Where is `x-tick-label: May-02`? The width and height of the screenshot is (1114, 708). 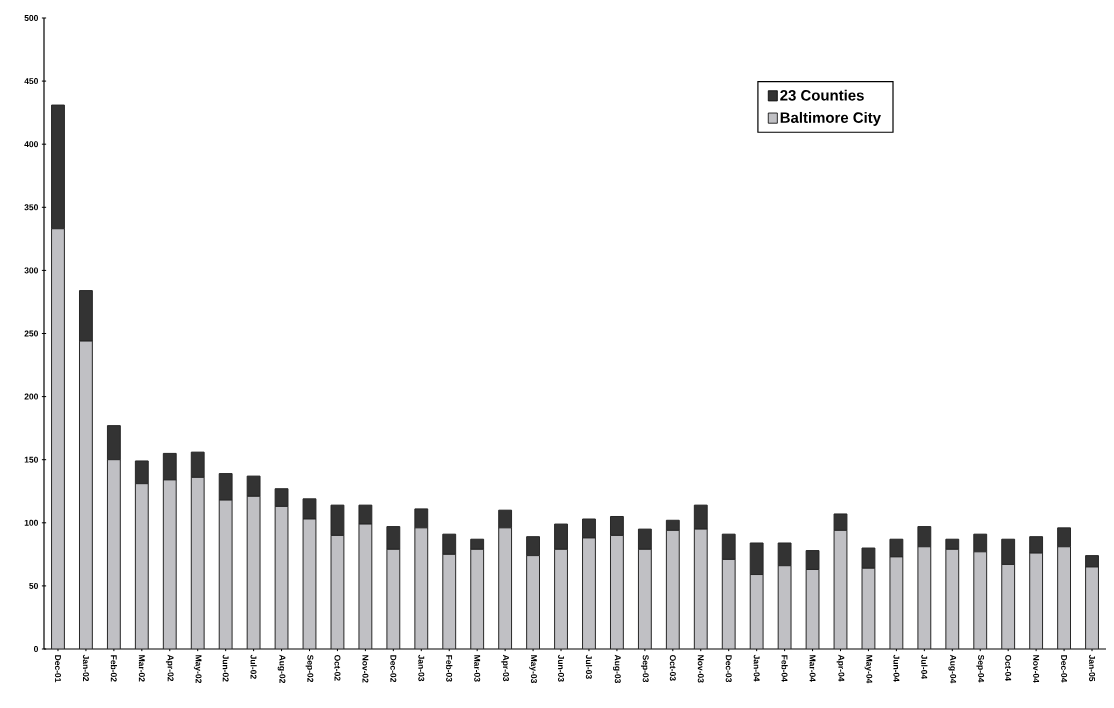 x-tick-label: May-02 is located at coordinates (197, 669).